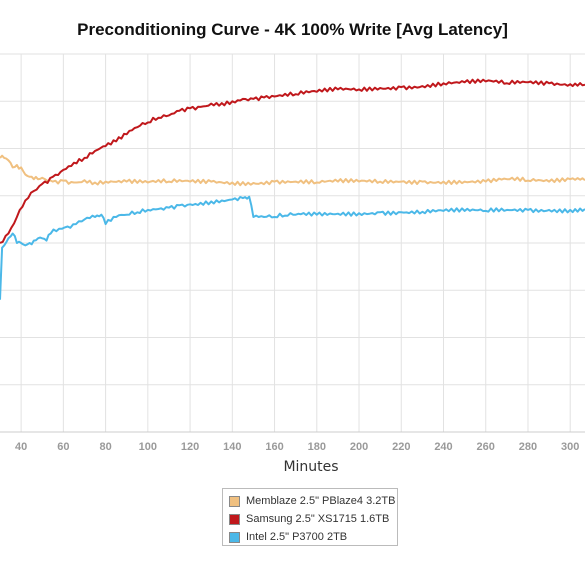  I want to click on legend-item-1: Samsung 2.5" XS1715 1.6TB, so click(313, 519).